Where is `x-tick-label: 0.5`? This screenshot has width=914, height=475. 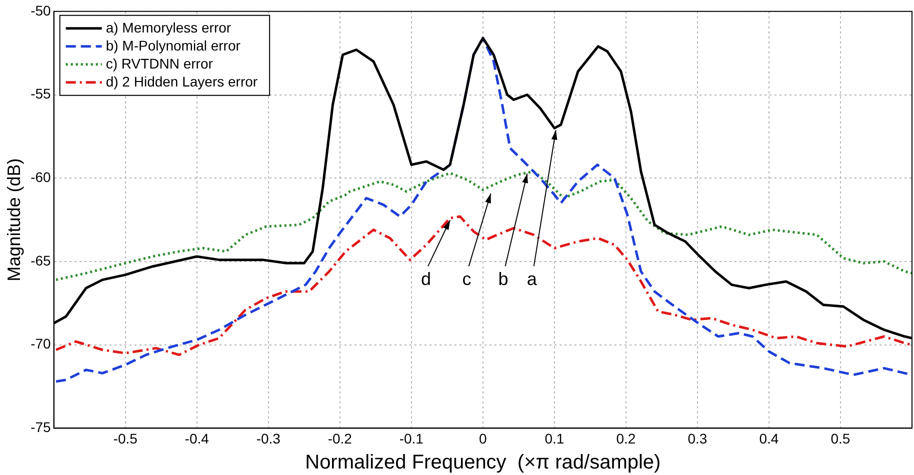 x-tick-label: 0.5 is located at coordinates (840, 438).